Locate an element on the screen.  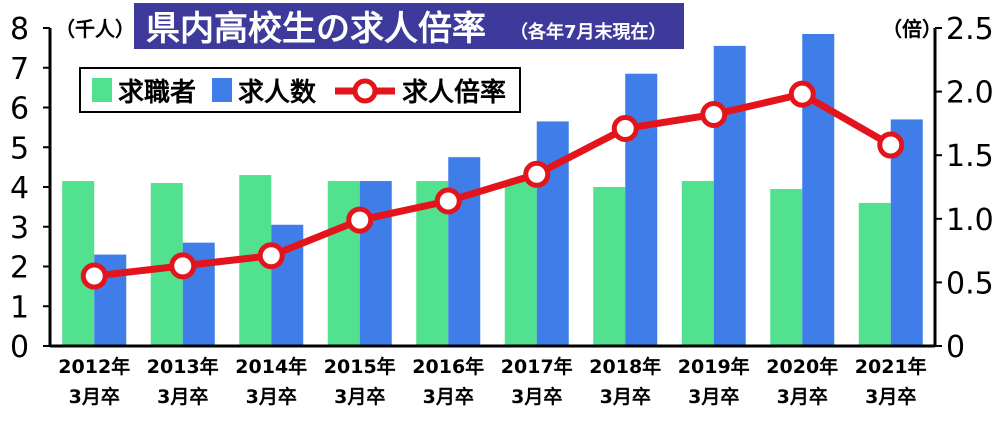
left-tick-label-0: 0 is located at coordinates (19, 347).